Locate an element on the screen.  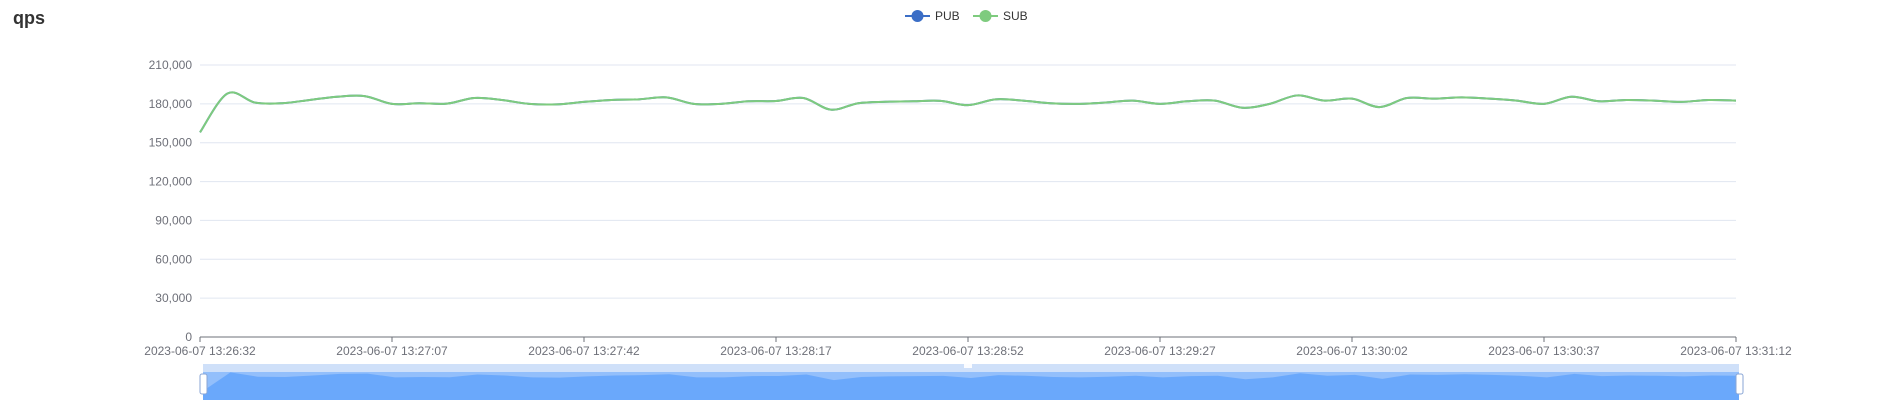
x-tick-label: 2023-06-07 13:28:17 is located at coordinates (776, 351).